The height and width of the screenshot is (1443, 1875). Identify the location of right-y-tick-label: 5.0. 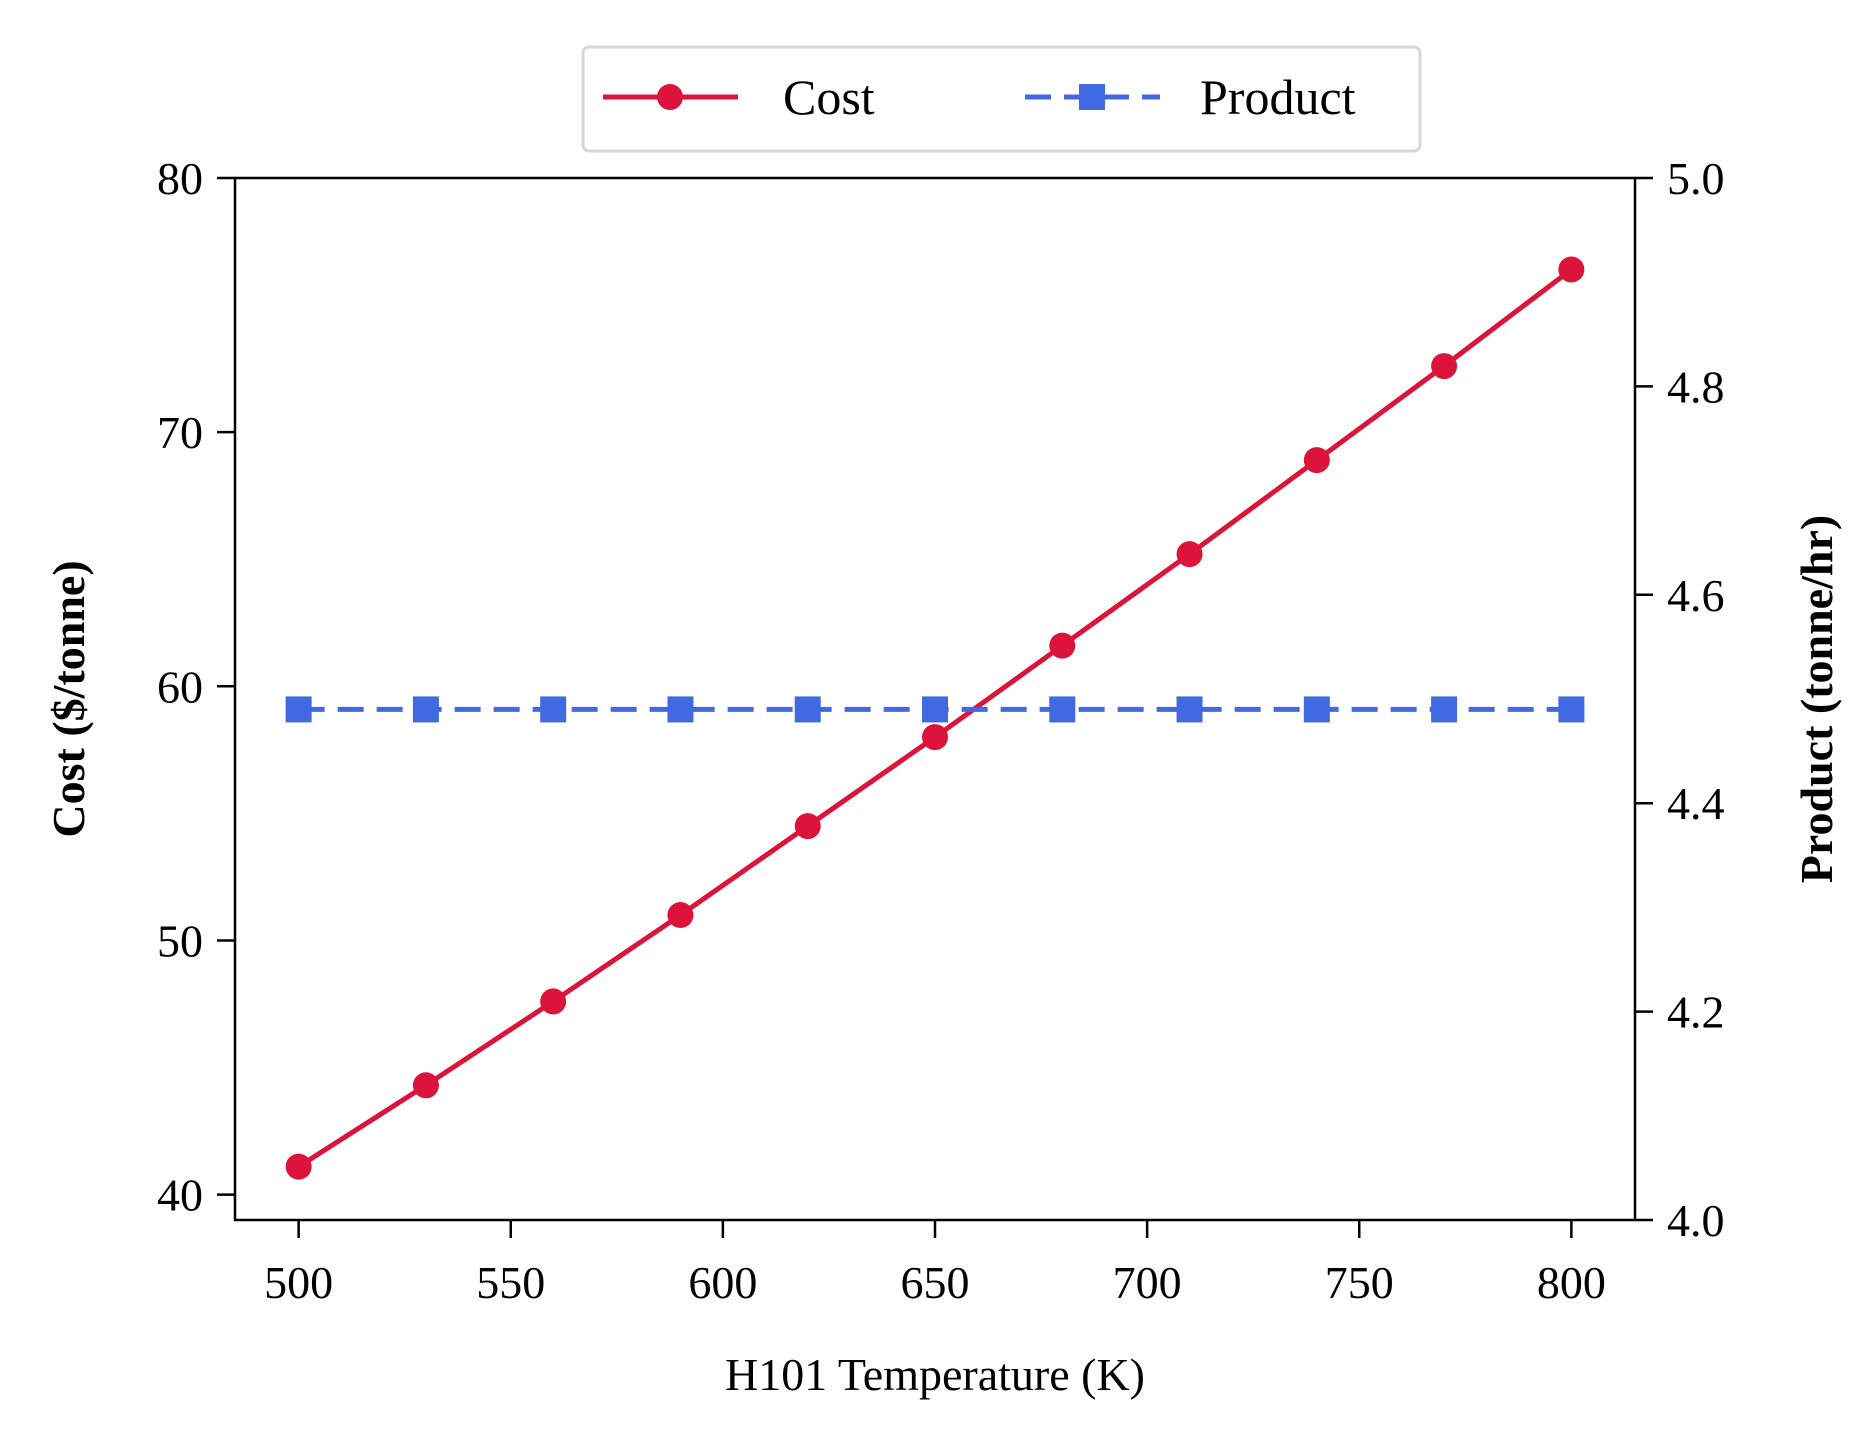
(1696, 178).